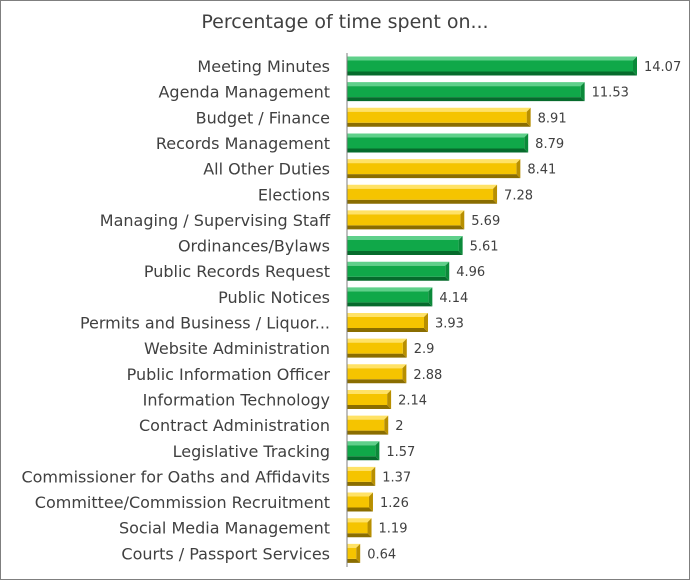 This screenshot has width=690, height=580. Describe the element at coordinates (244, 92) in the screenshot. I see `category-label: Agenda Management` at that location.